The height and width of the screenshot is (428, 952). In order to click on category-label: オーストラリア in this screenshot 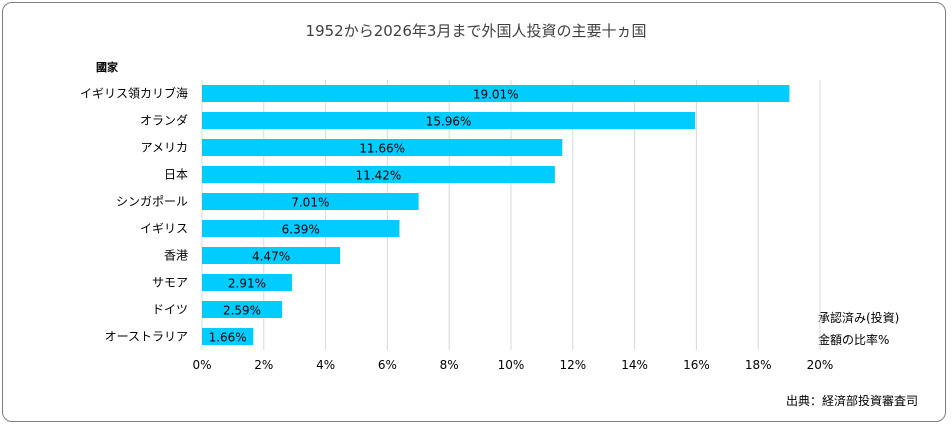, I will do `click(146, 337)`.